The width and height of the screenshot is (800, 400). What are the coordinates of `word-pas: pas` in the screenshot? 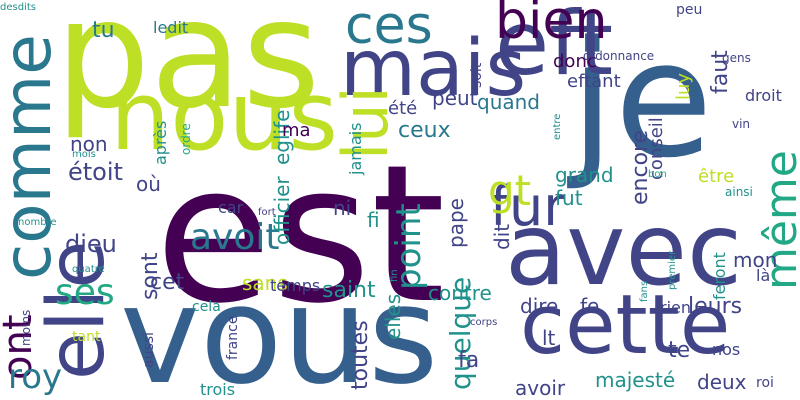 It's located at (188, 71).